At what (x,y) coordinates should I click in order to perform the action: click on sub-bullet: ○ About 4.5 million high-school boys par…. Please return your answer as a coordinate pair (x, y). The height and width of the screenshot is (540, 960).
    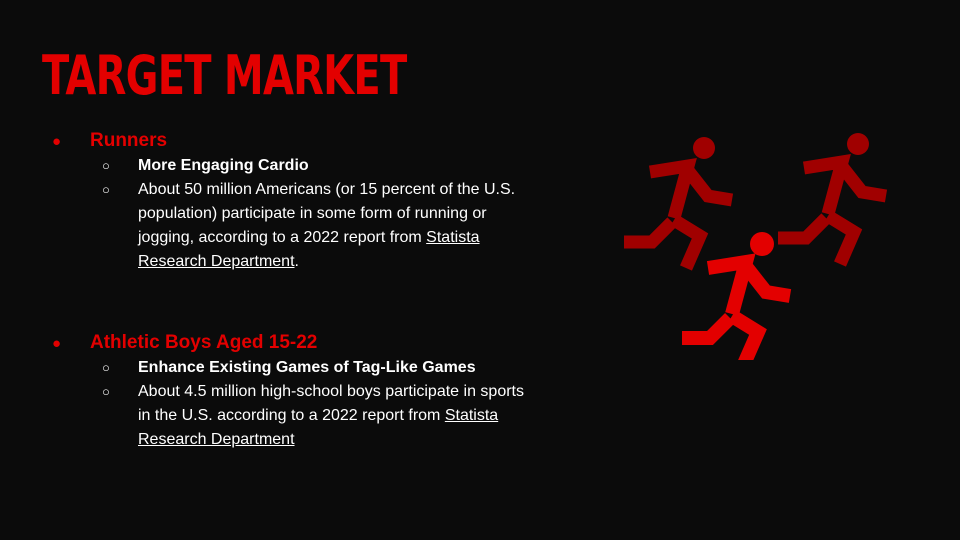
    Looking at the image, I should click on (357, 416).